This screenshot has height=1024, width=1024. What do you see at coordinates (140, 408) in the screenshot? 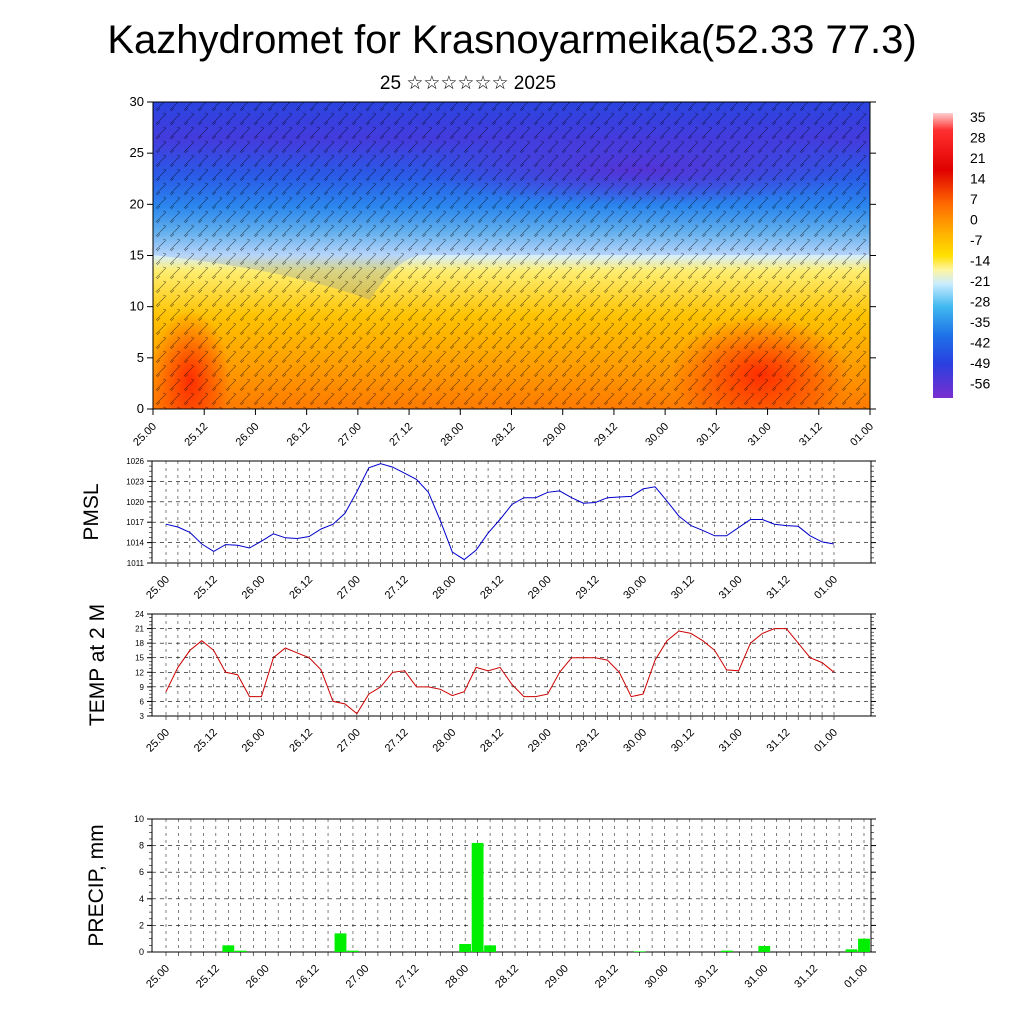
I see `xsec-y-tick-label: 0` at bounding box center [140, 408].